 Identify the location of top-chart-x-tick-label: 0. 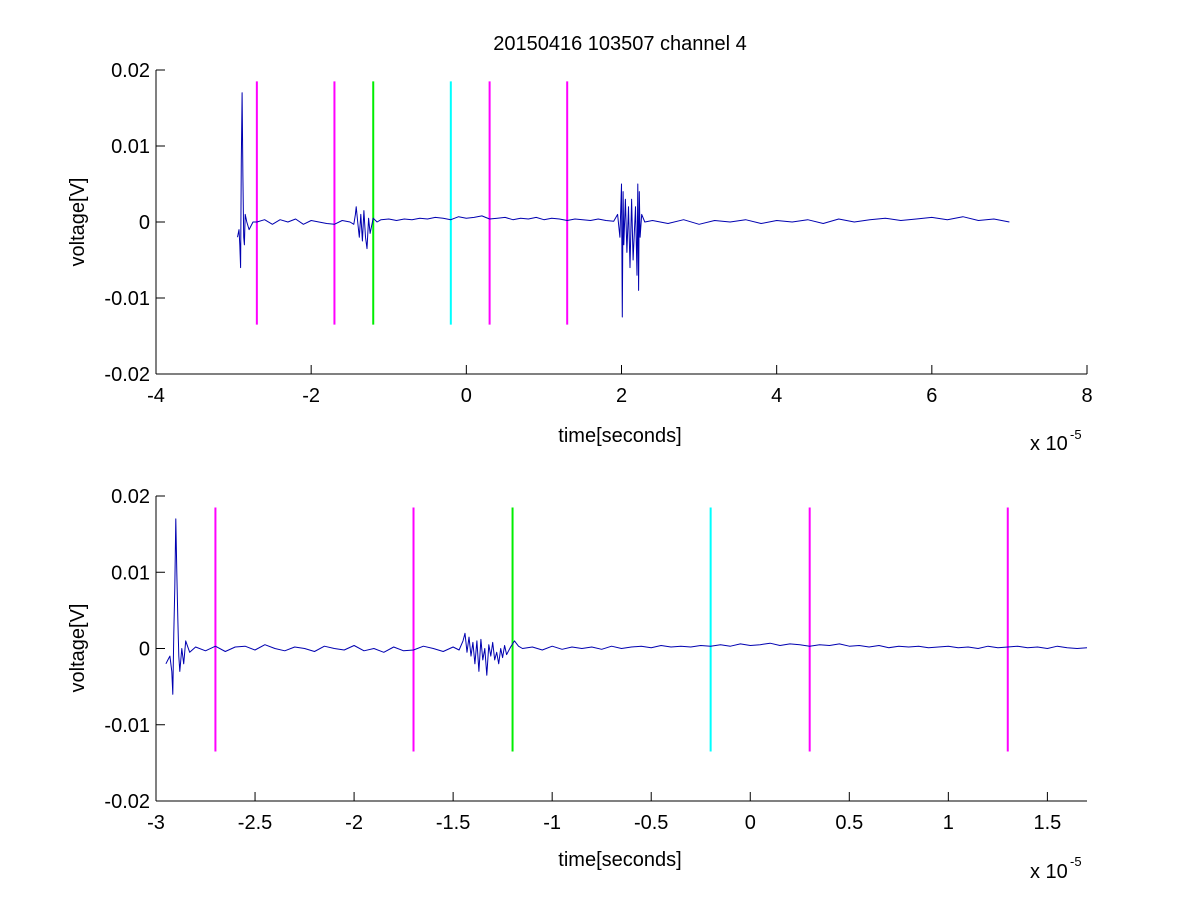
(466, 396).